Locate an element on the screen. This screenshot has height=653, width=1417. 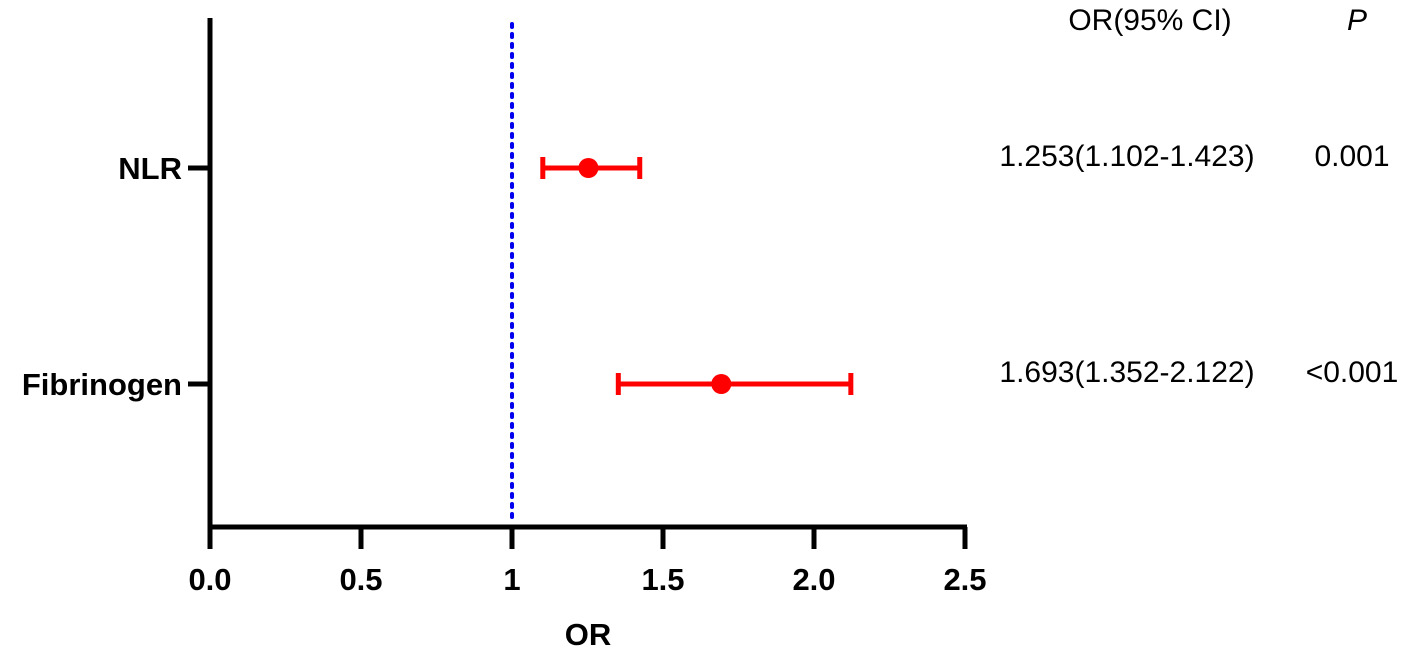
x-tick-label: 2.0 is located at coordinates (813, 579).